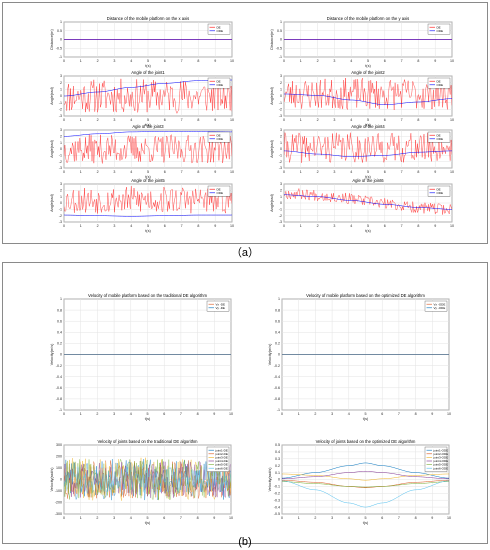 The height and width of the screenshot is (550, 490). What do you see at coordinates (440, 304) in the screenshot?
I see `legend-entry: Vx -ODE` at bounding box center [440, 304].